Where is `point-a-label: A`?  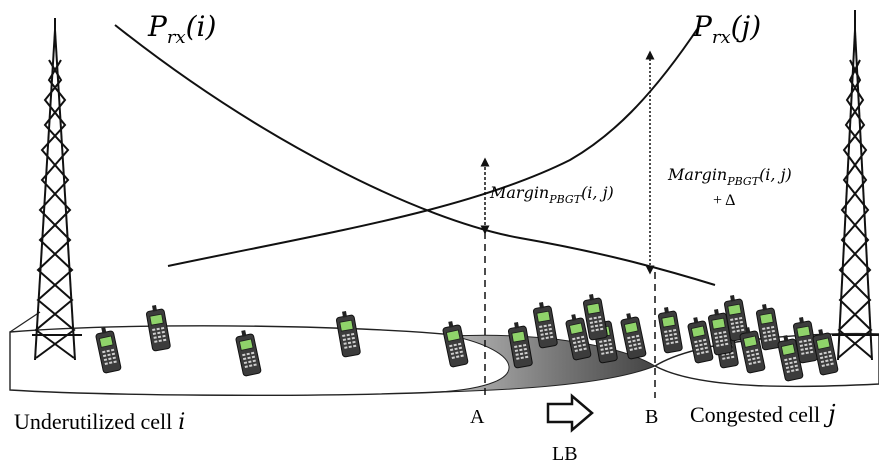
point-a-label: A is located at coordinates (477, 417).